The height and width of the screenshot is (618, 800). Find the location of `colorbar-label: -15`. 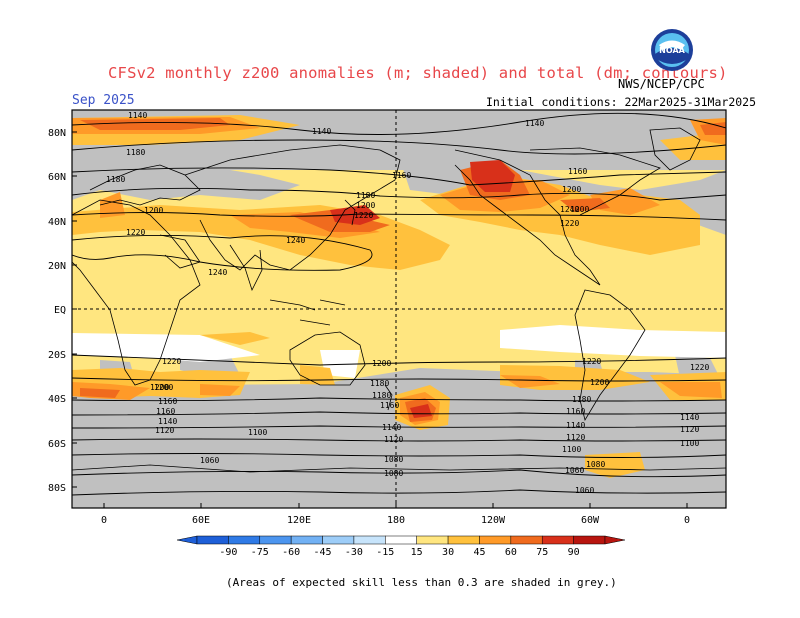

colorbar-label: -15 is located at coordinates (385, 552).